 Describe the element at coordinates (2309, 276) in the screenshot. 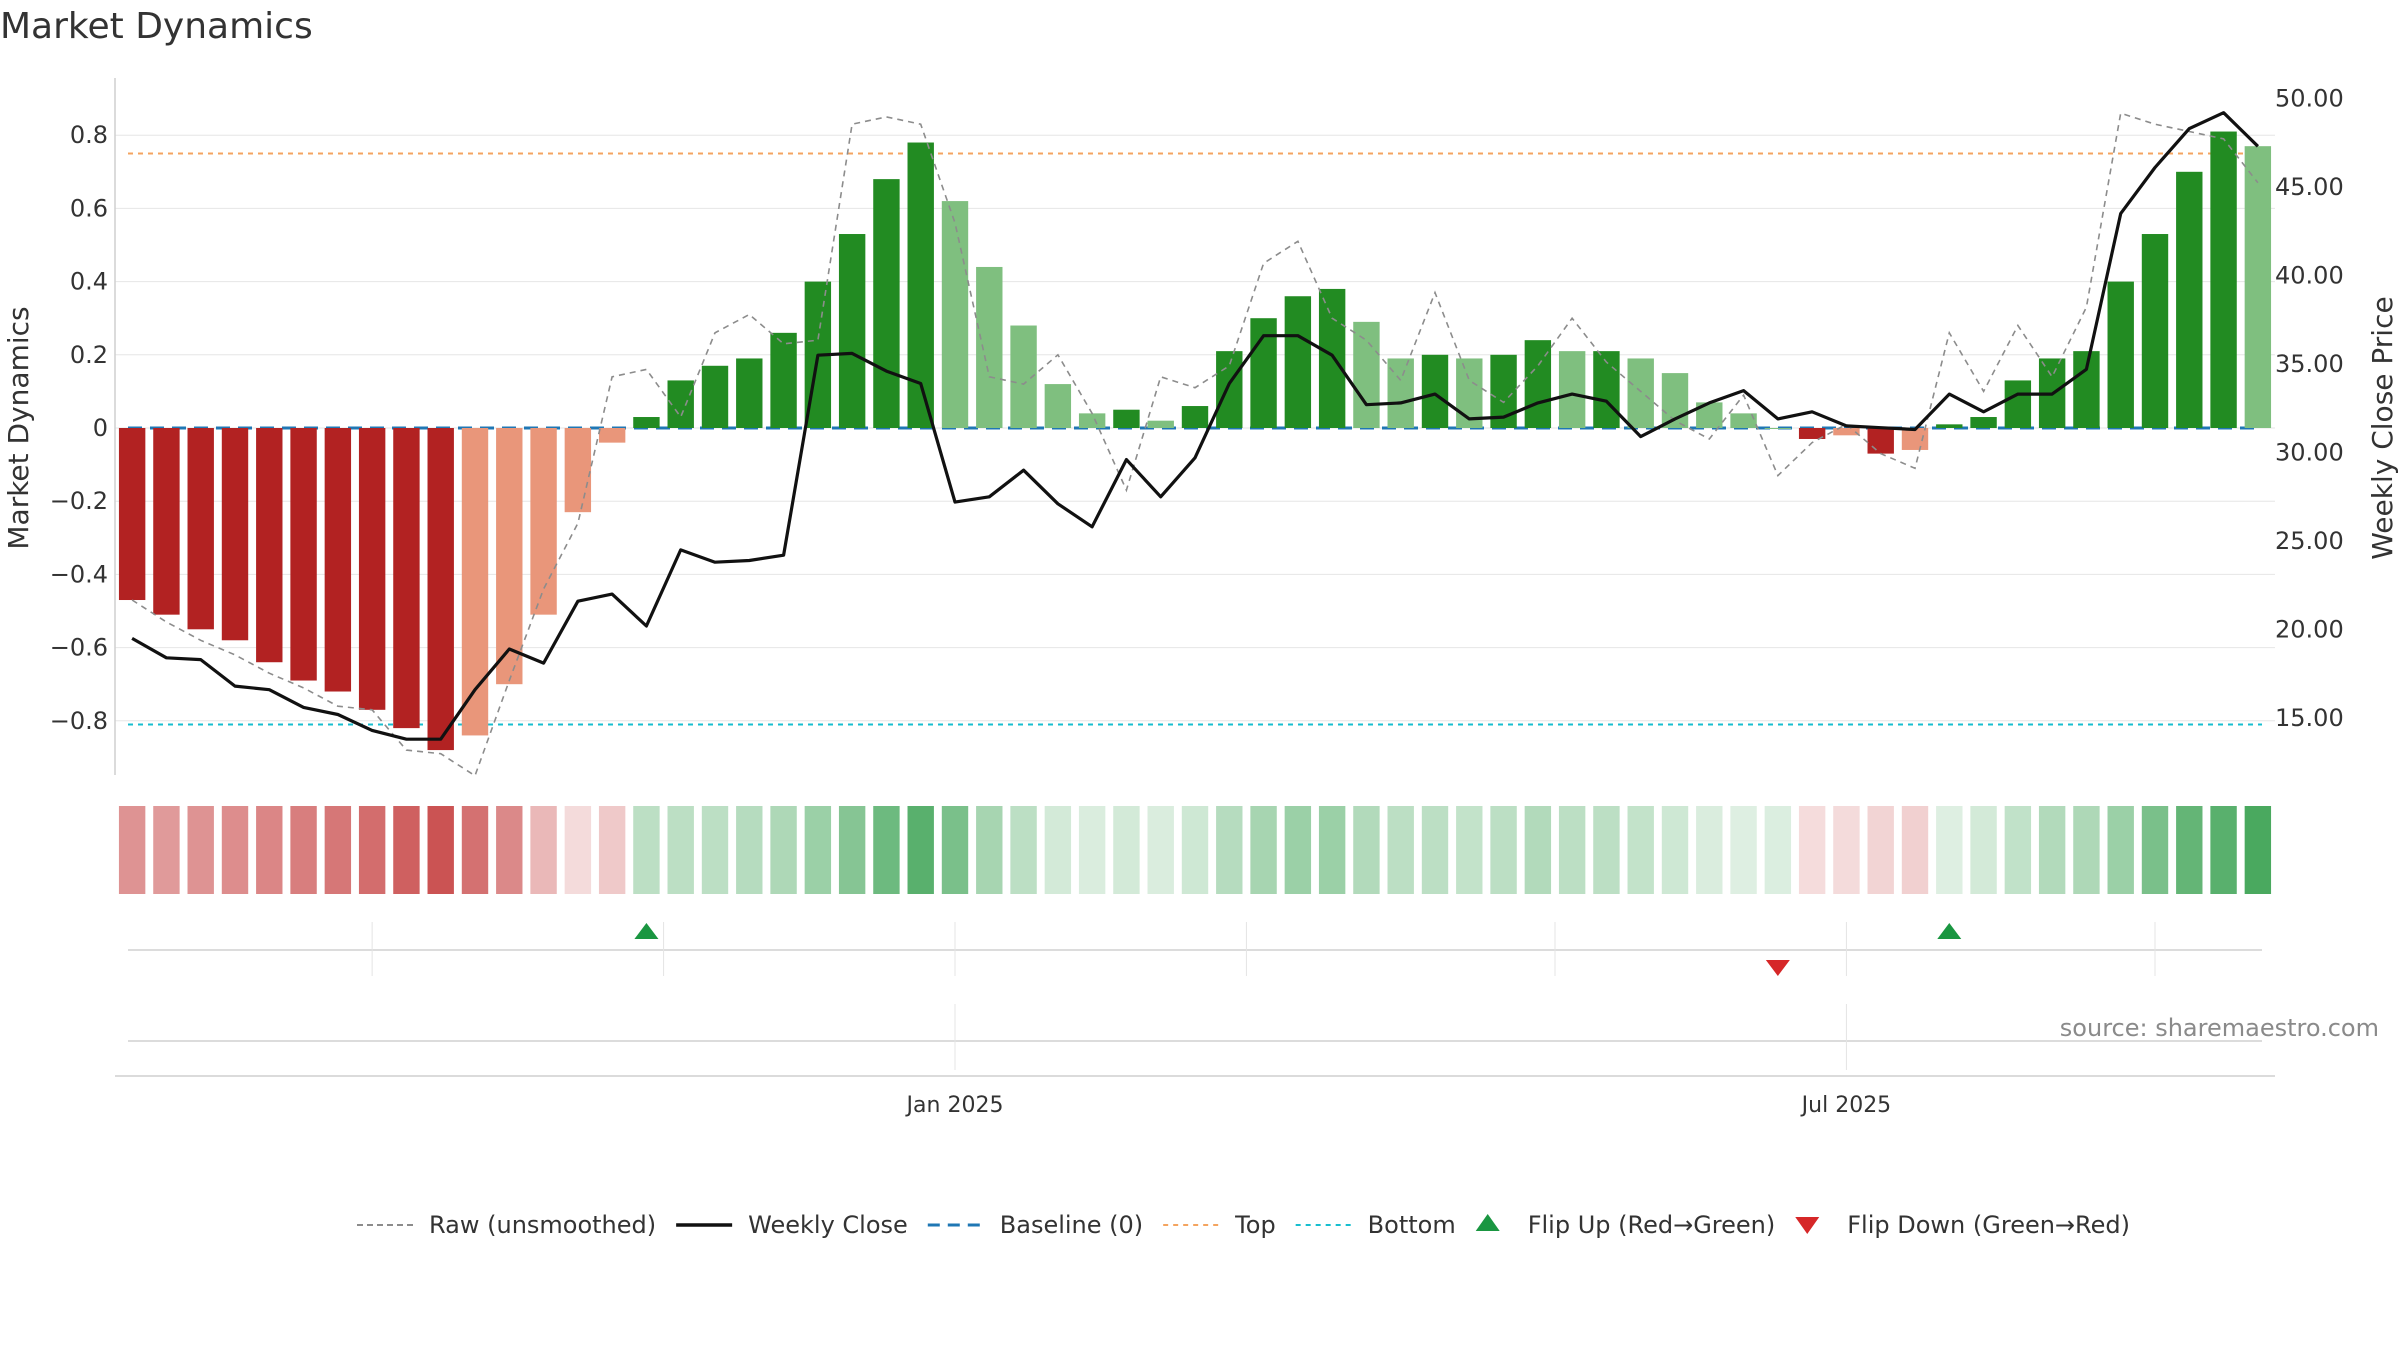

I see `y-right-tick-label: 40.00` at that location.